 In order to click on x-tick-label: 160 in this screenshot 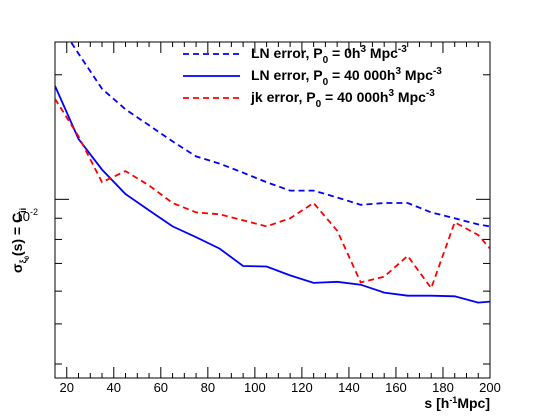, I will do `click(396, 387)`.